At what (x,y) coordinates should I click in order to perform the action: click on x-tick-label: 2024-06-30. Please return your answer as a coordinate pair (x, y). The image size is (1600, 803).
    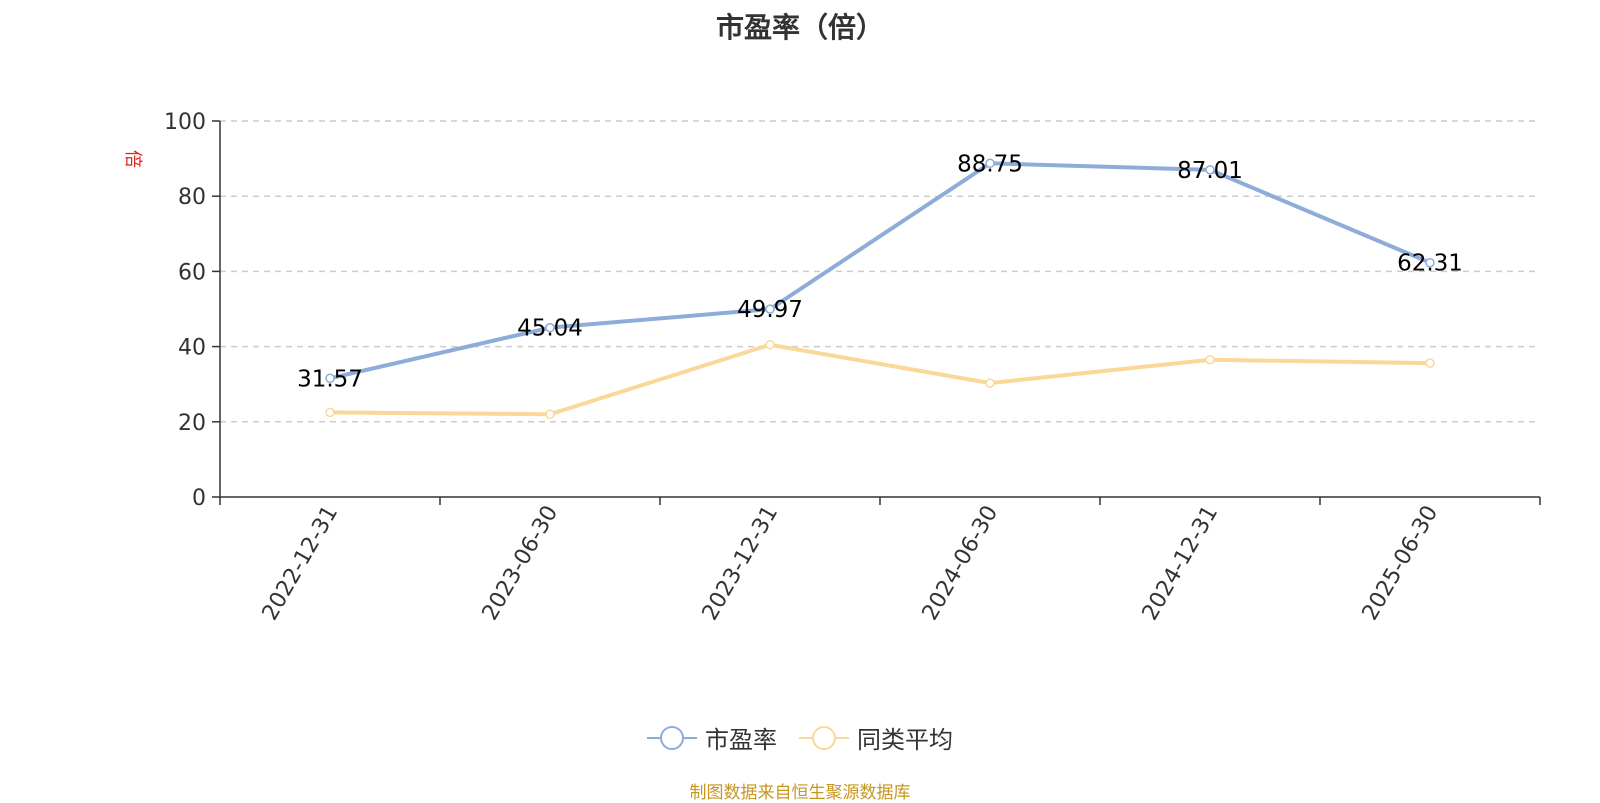
    Looking at the image, I should click on (961, 563).